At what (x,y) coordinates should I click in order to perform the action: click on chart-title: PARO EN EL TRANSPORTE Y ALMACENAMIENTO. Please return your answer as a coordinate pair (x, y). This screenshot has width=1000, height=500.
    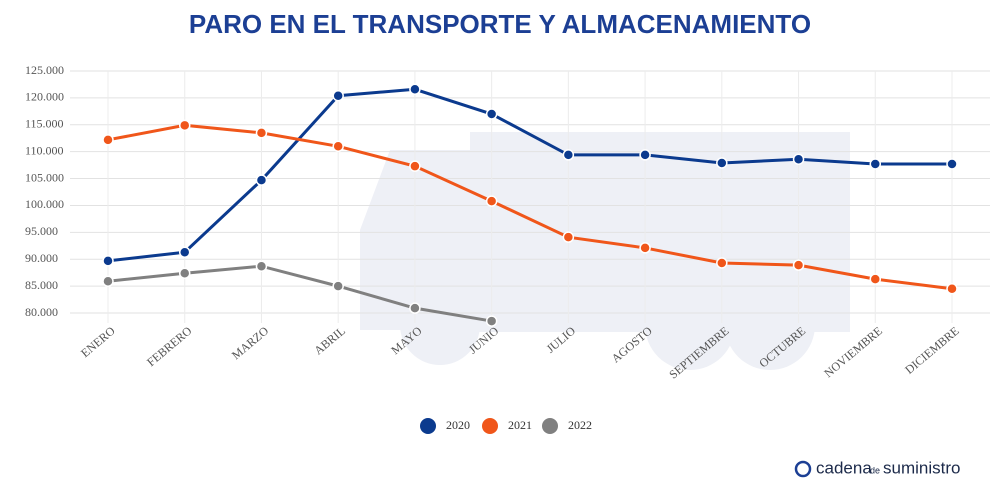
    Looking at the image, I should click on (500, 24).